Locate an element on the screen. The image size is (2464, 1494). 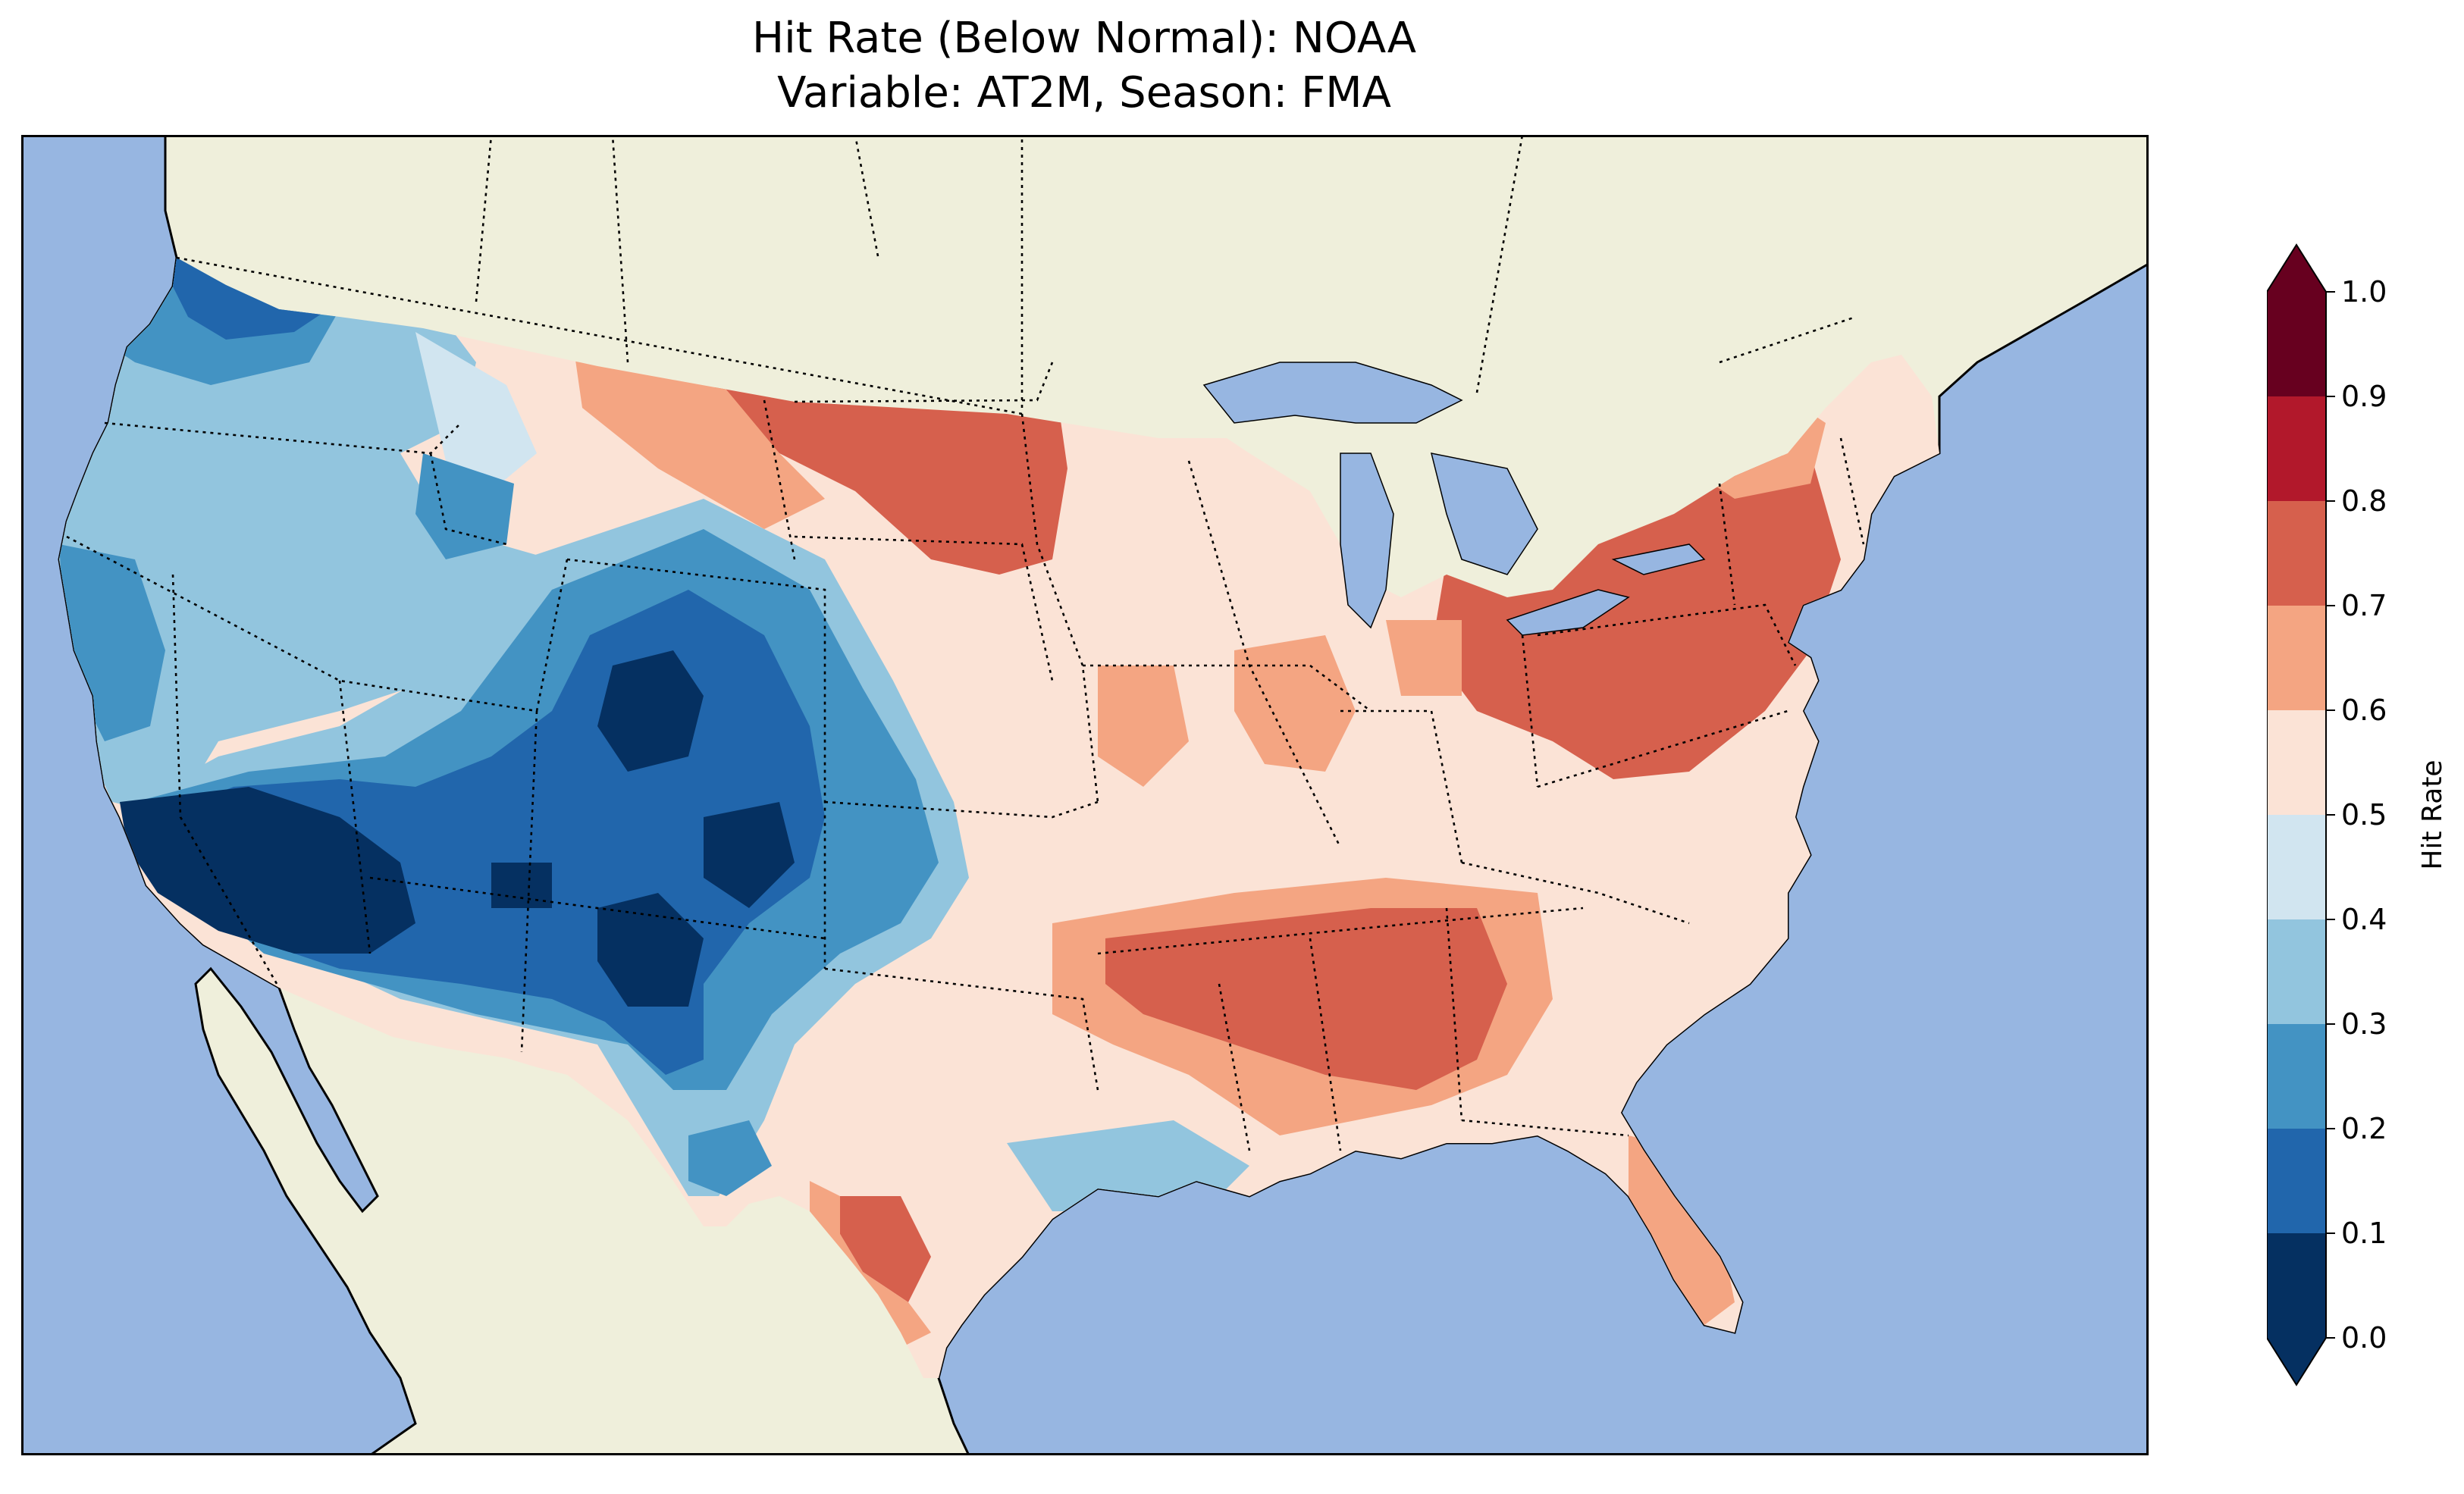
colorbar-tick-label: 1.0 is located at coordinates (2364, 292).